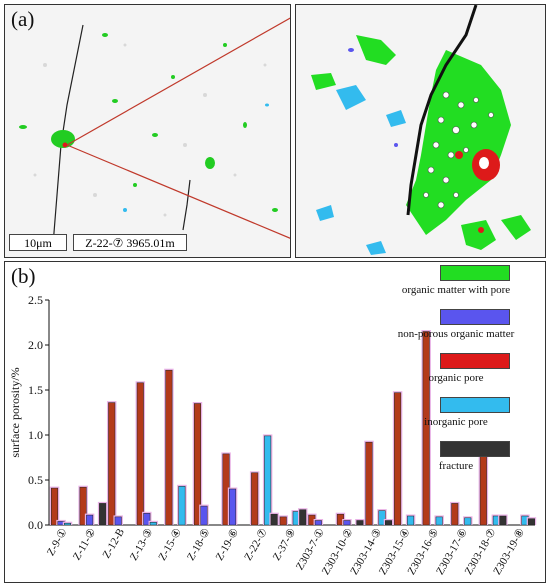 This screenshot has width=550, height=586. Describe the element at coordinates (35, 345) in the screenshot. I see `y-tick-label: 2.0` at that location.